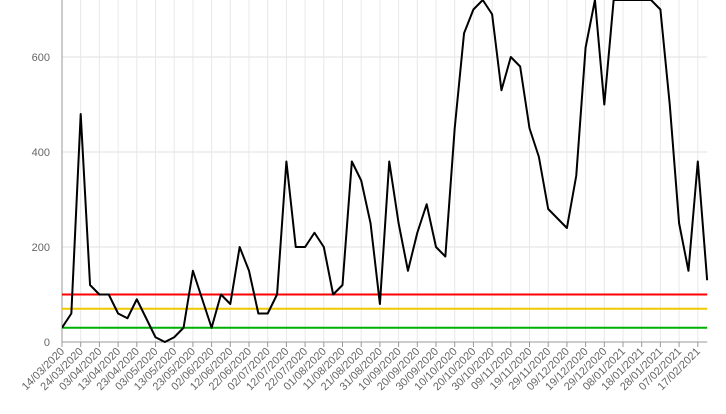  Describe the element at coordinates (47, 343) in the screenshot. I see `y-tick-label: 0` at that location.